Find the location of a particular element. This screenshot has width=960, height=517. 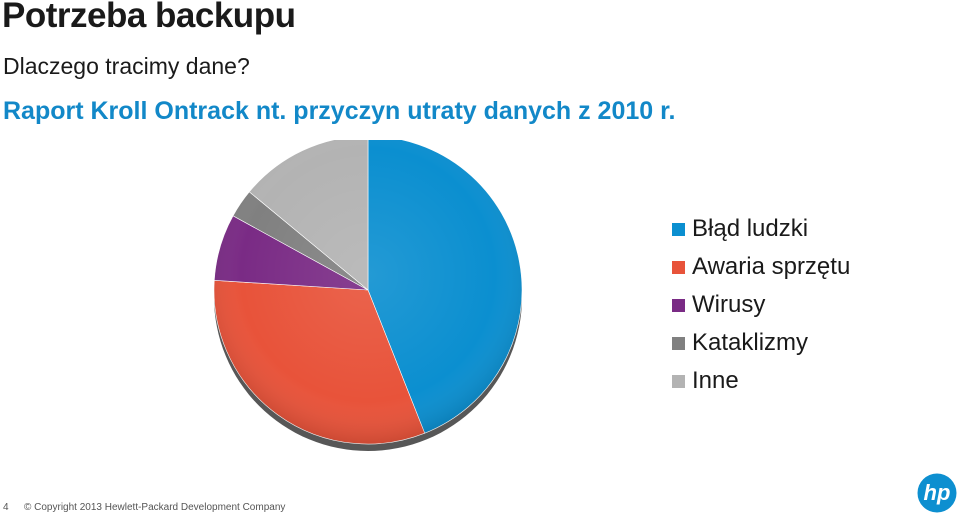

hp-logo-circle is located at coordinates (937, 493).